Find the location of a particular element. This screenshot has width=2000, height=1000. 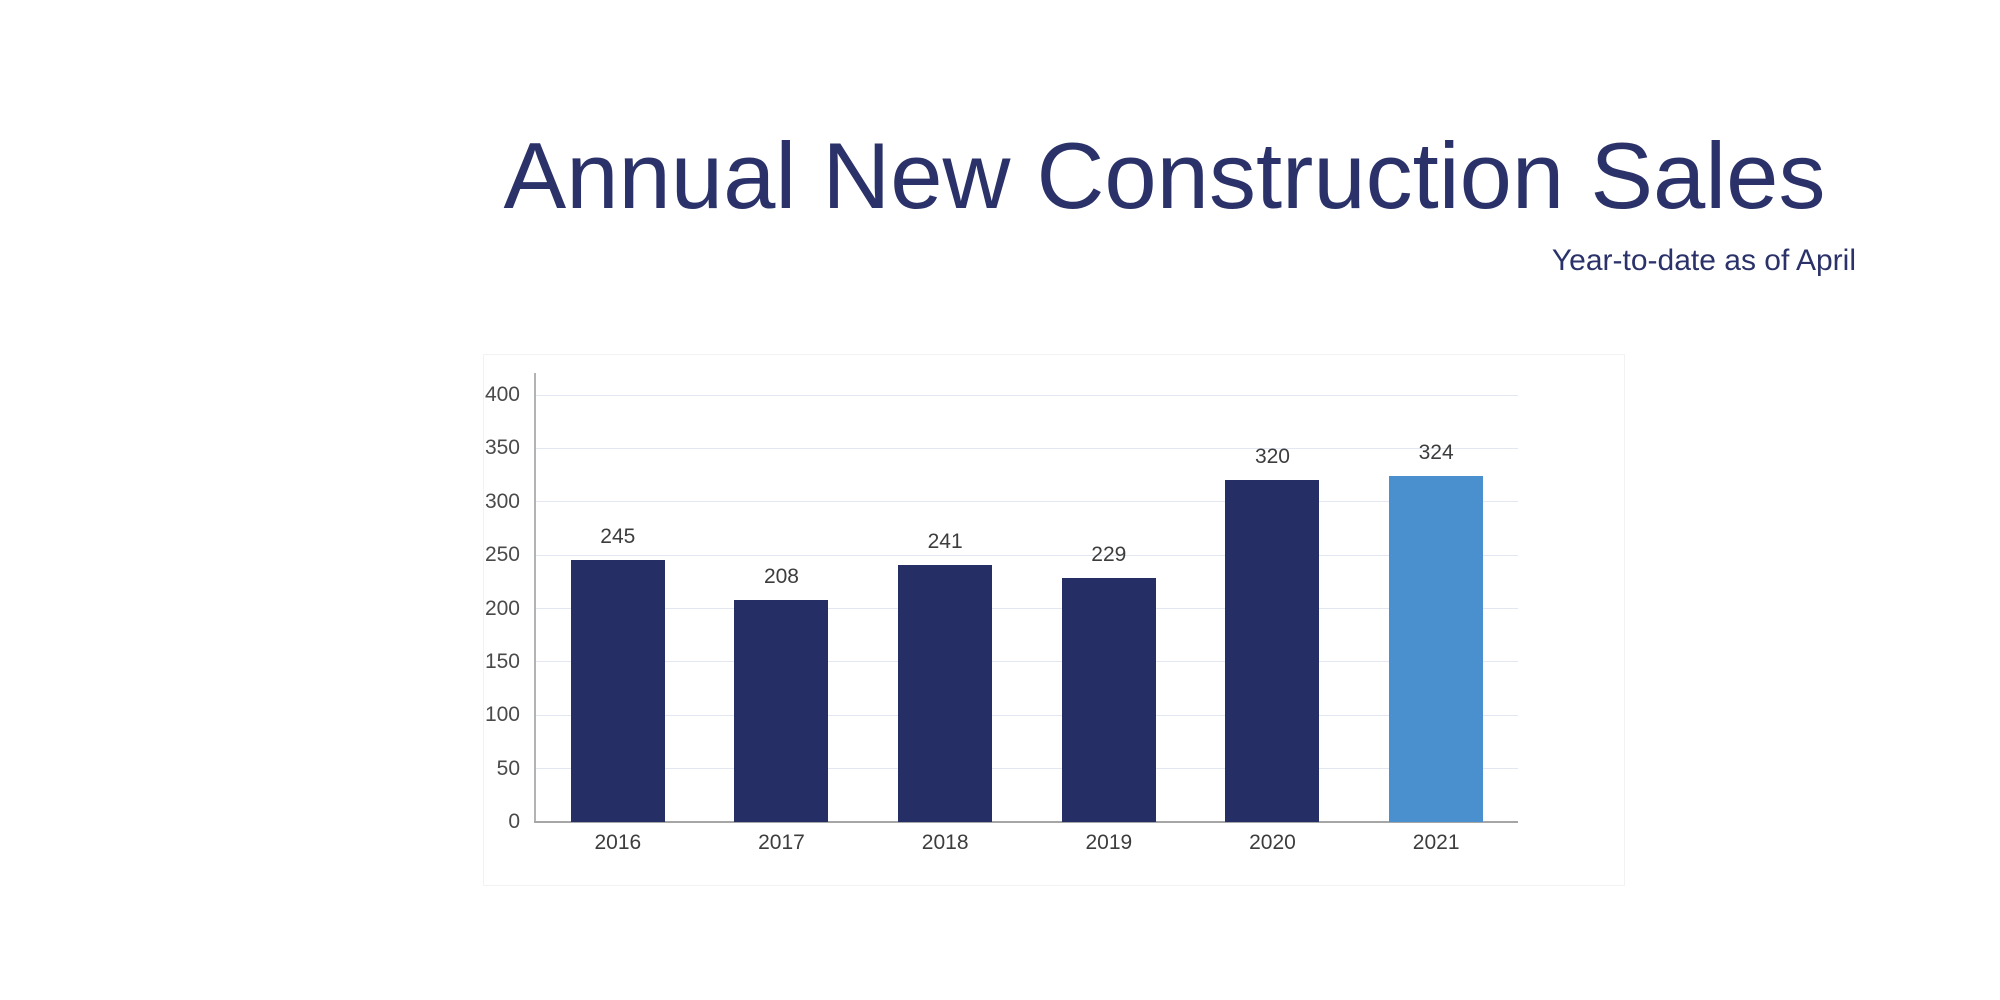

bar-slot-2021: 324 is located at coordinates (1436, 608).